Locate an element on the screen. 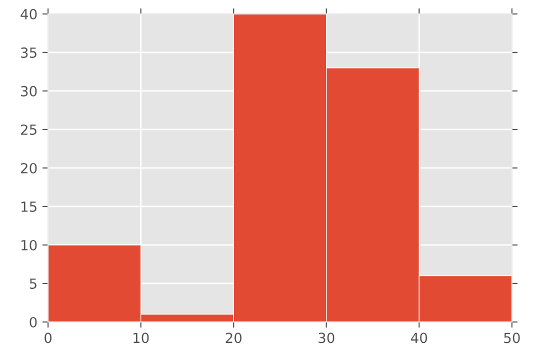  y-tick-label: 25 is located at coordinates (28, 129).